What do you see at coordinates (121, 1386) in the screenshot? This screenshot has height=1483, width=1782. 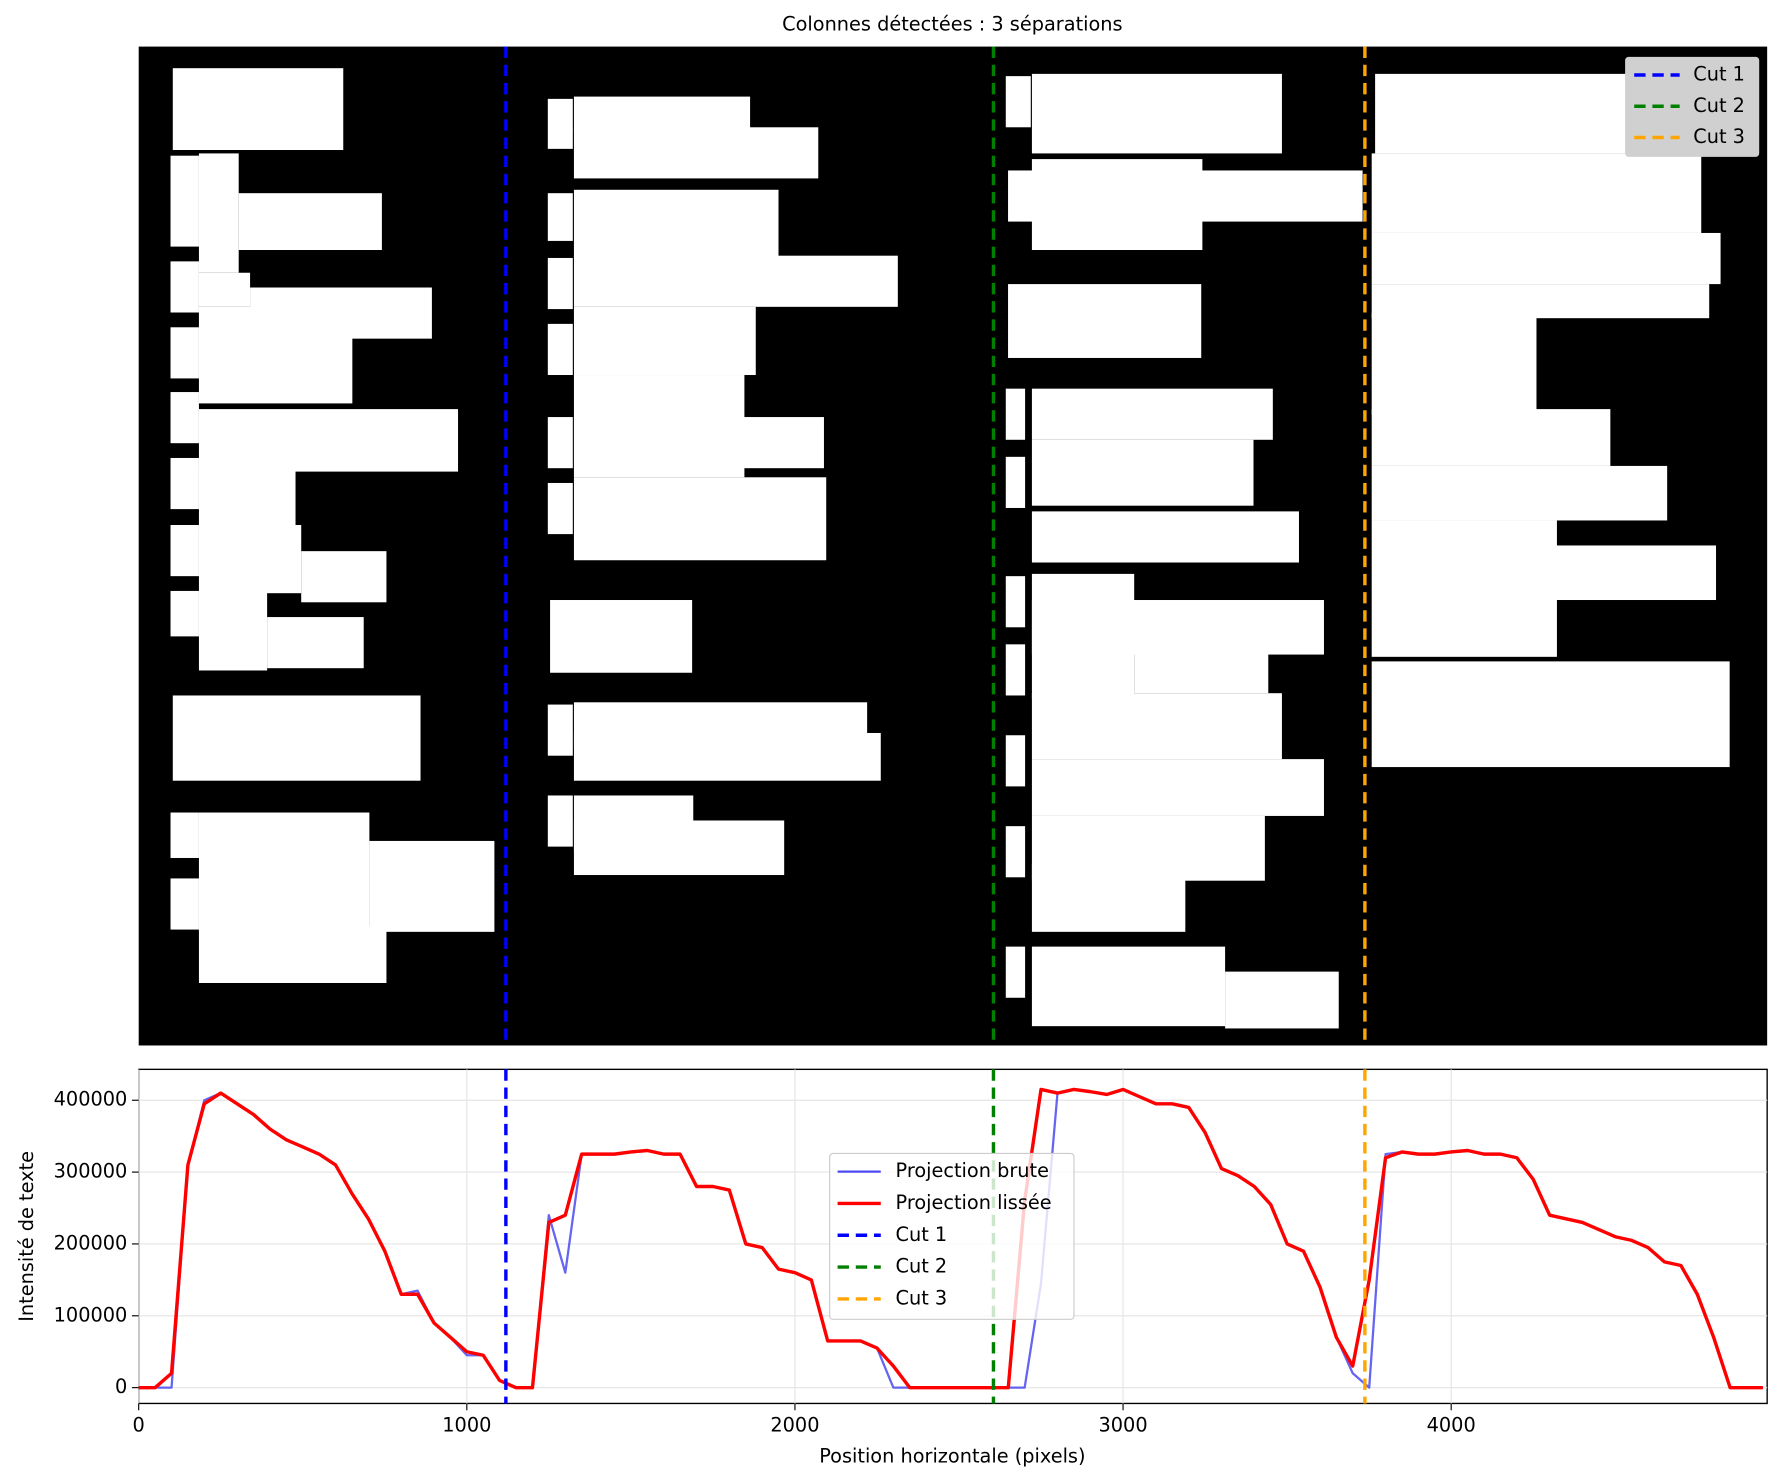 I see `y-tick-label: 0` at bounding box center [121, 1386].